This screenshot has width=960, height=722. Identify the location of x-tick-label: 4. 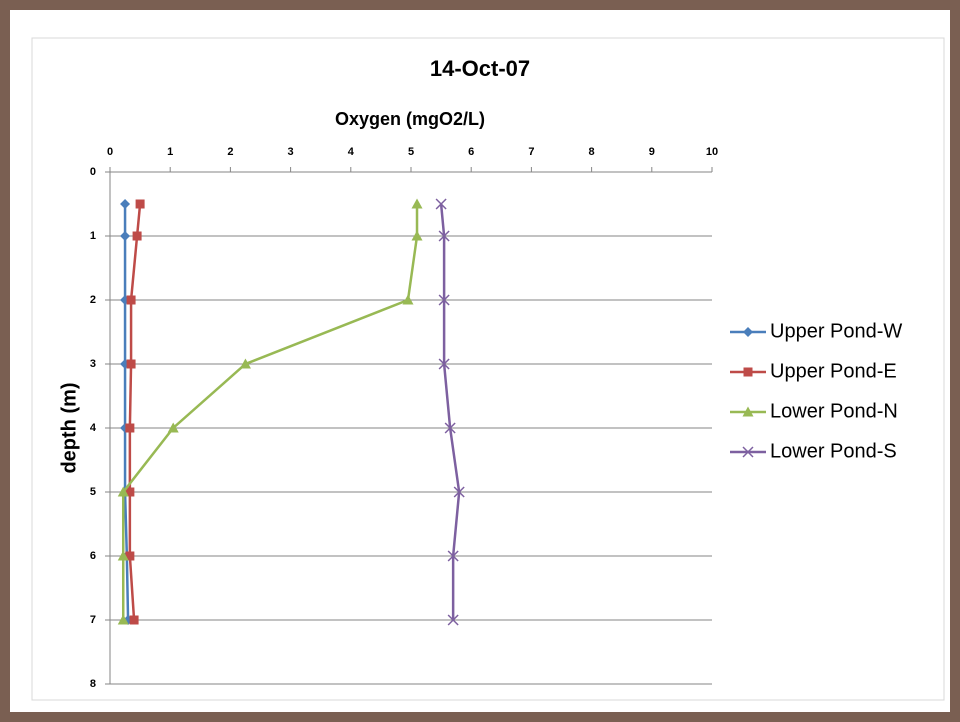
(351, 152).